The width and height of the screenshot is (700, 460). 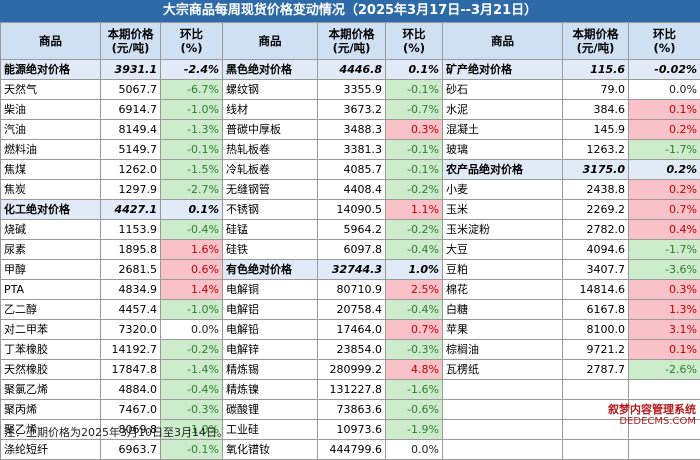 What do you see at coordinates (664, 370) in the screenshot?
I see `change-value: -2.6%` at bounding box center [664, 370].